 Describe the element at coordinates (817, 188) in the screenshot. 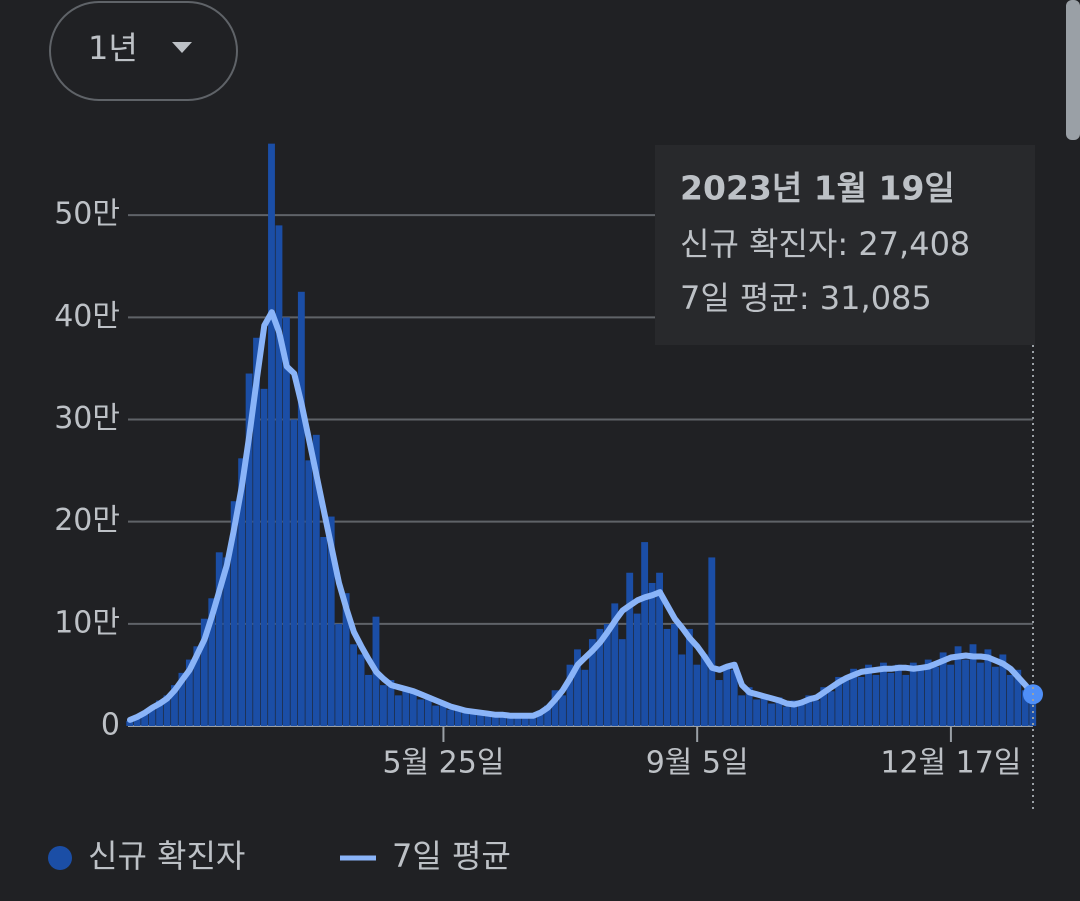

I see `tooltip-title: 2023년 1월 19일` at that location.